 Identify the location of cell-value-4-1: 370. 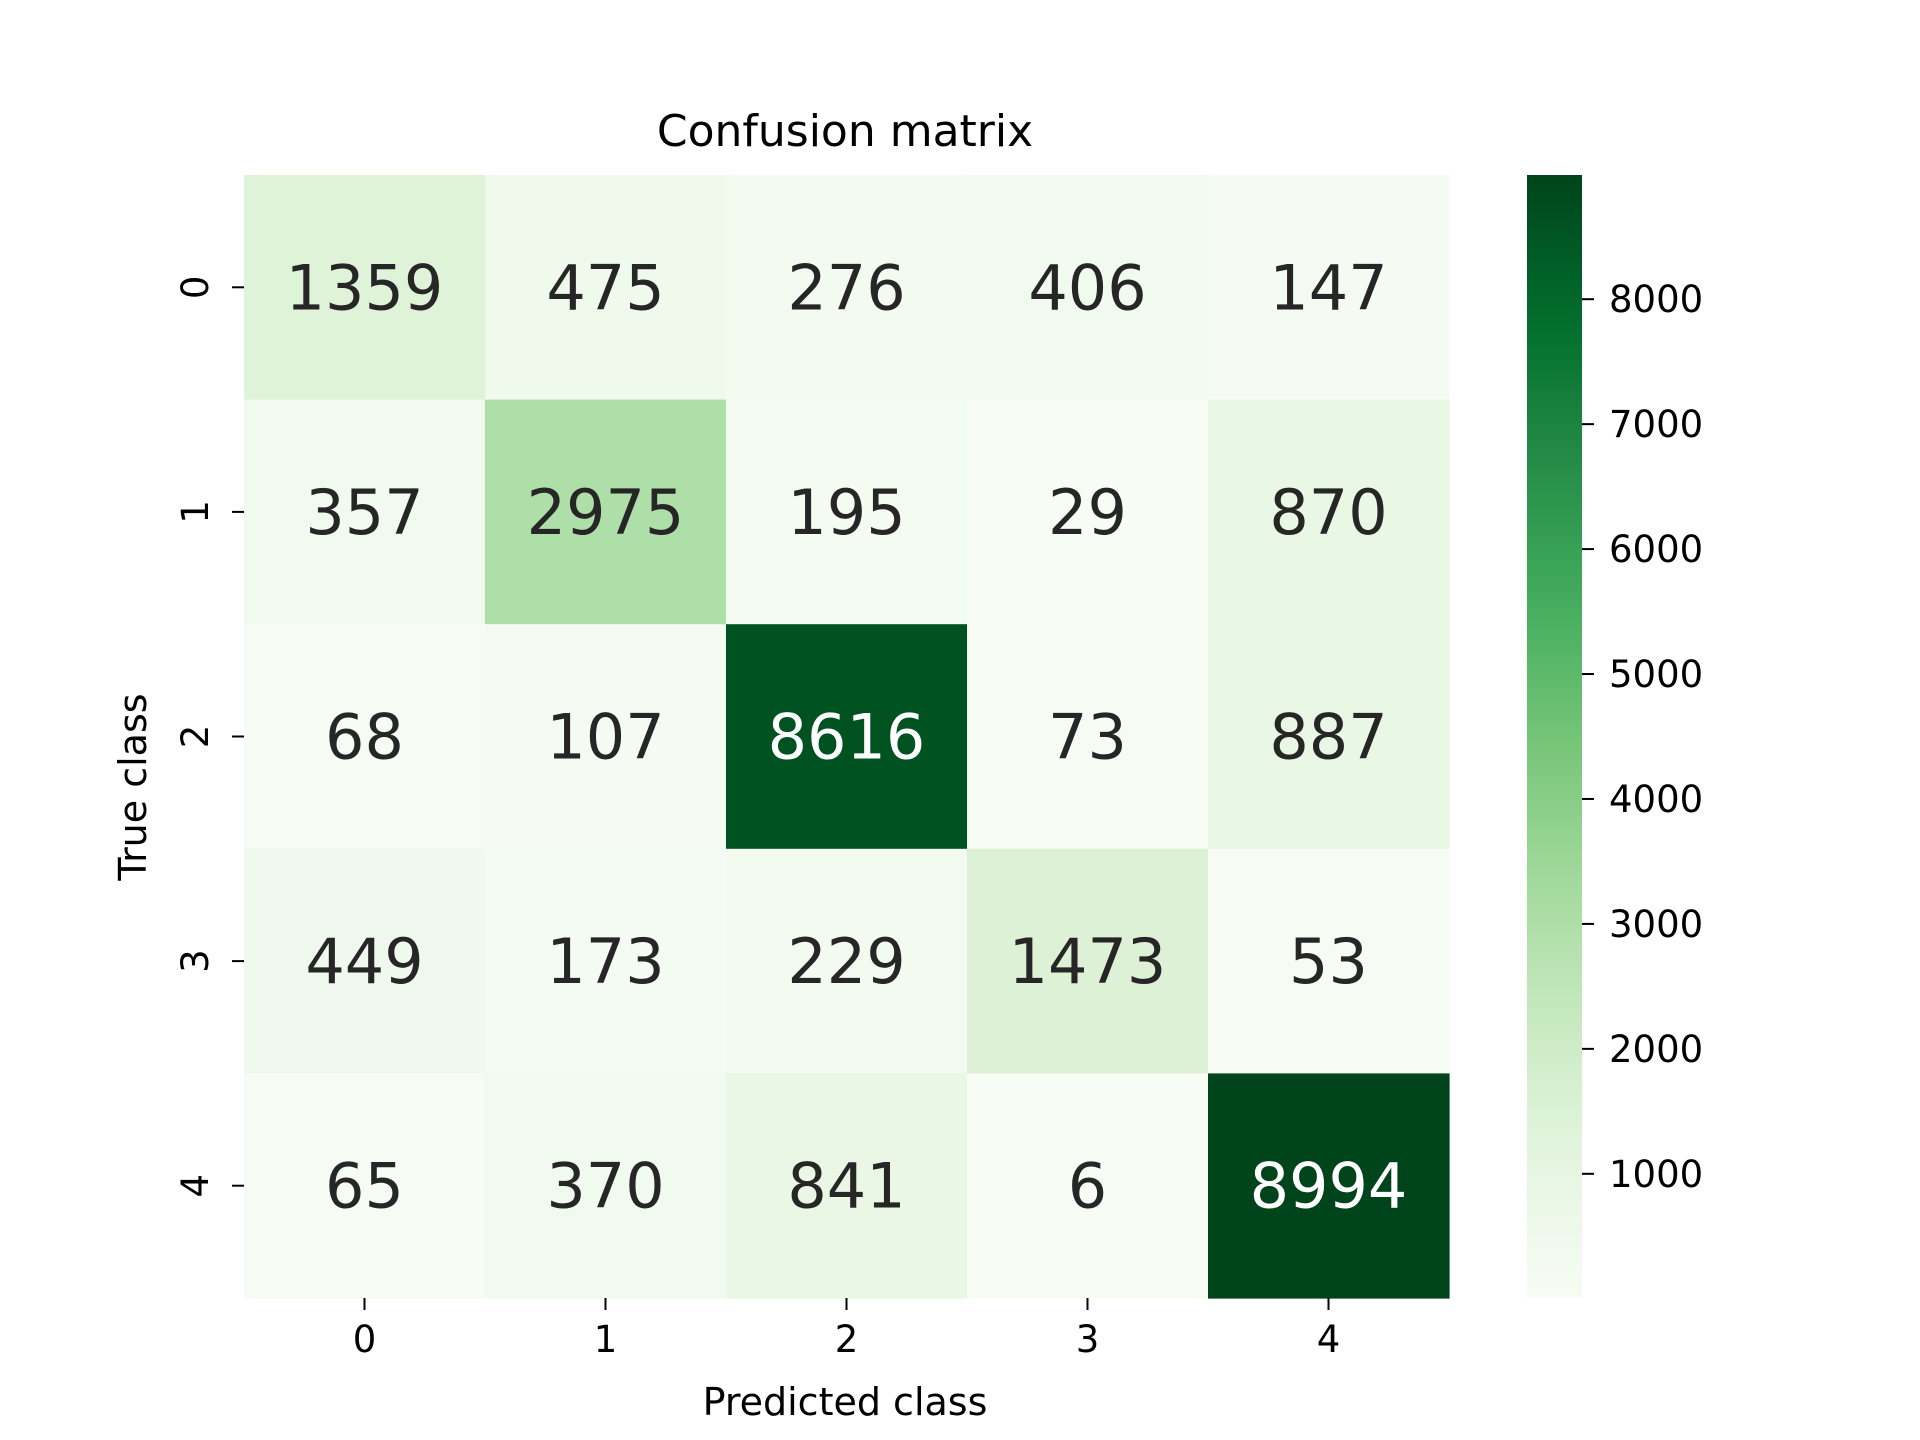
(605, 1186).